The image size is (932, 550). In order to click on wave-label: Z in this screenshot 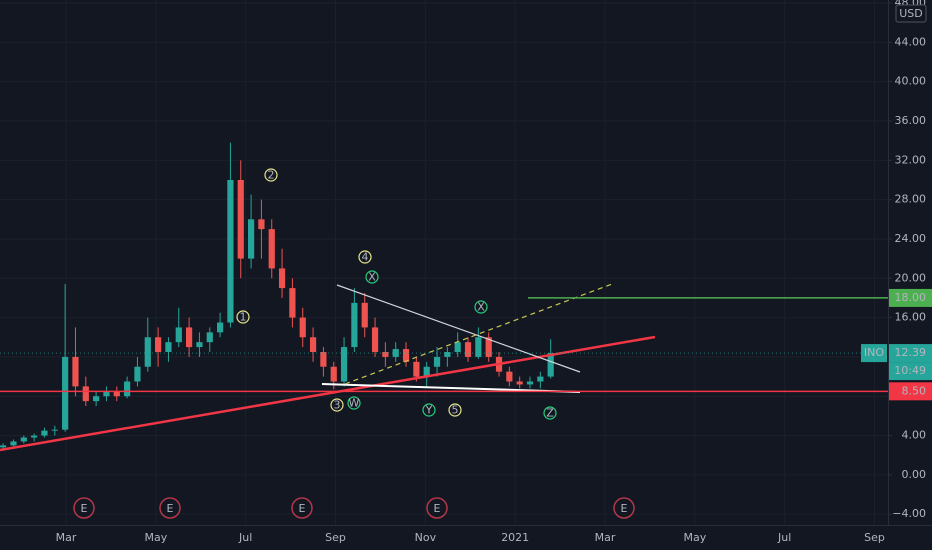, I will do `click(550, 413)`.